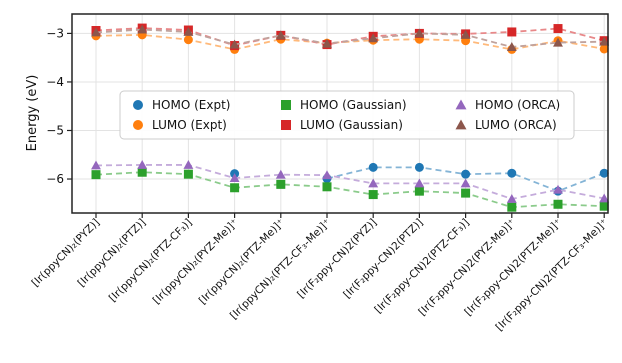 This screenshot has width=622, height=363. Describe the element at coordinates (55, 82) in the screenshot. I see `y-tick-label: −4` at that location.